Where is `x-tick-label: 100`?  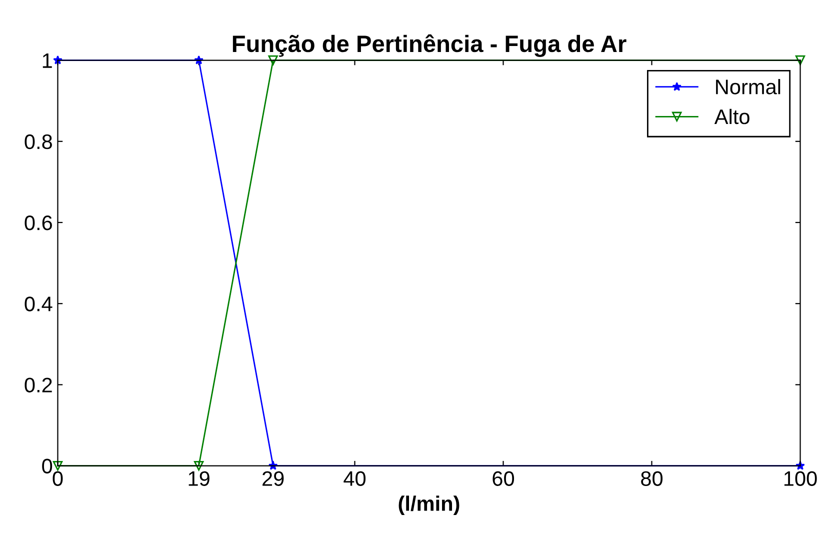
x-tick-label: 100 is located at coordinates (800, 478).